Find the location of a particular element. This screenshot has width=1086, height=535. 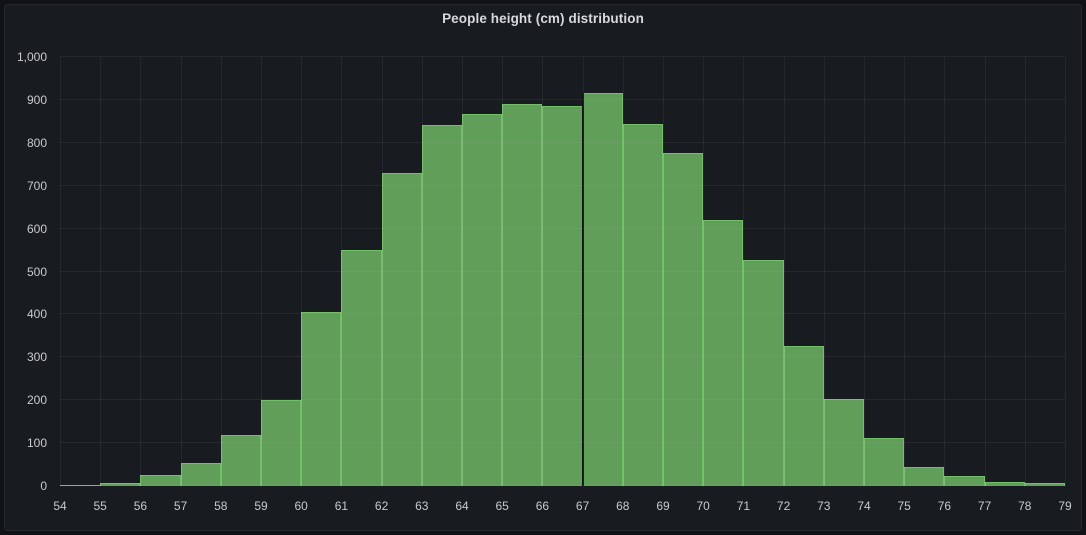

x-axis-tick-label: 61 is located at coordinates (341, 506).